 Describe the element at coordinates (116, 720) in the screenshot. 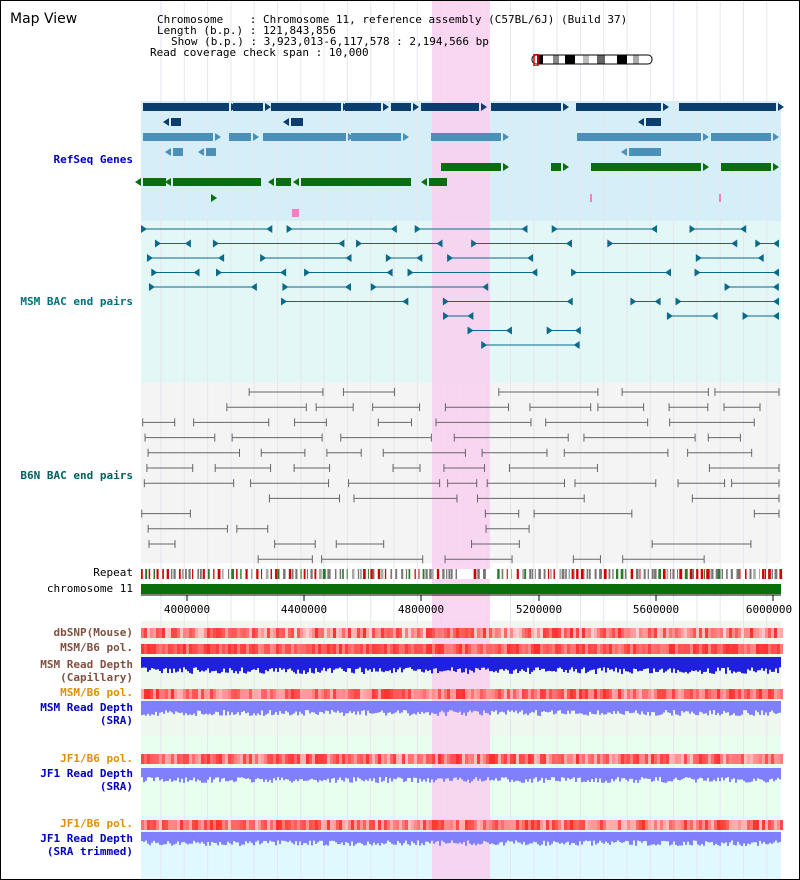

I see `track-label-msm-depth-sra-sub: (SRA)` at that location.